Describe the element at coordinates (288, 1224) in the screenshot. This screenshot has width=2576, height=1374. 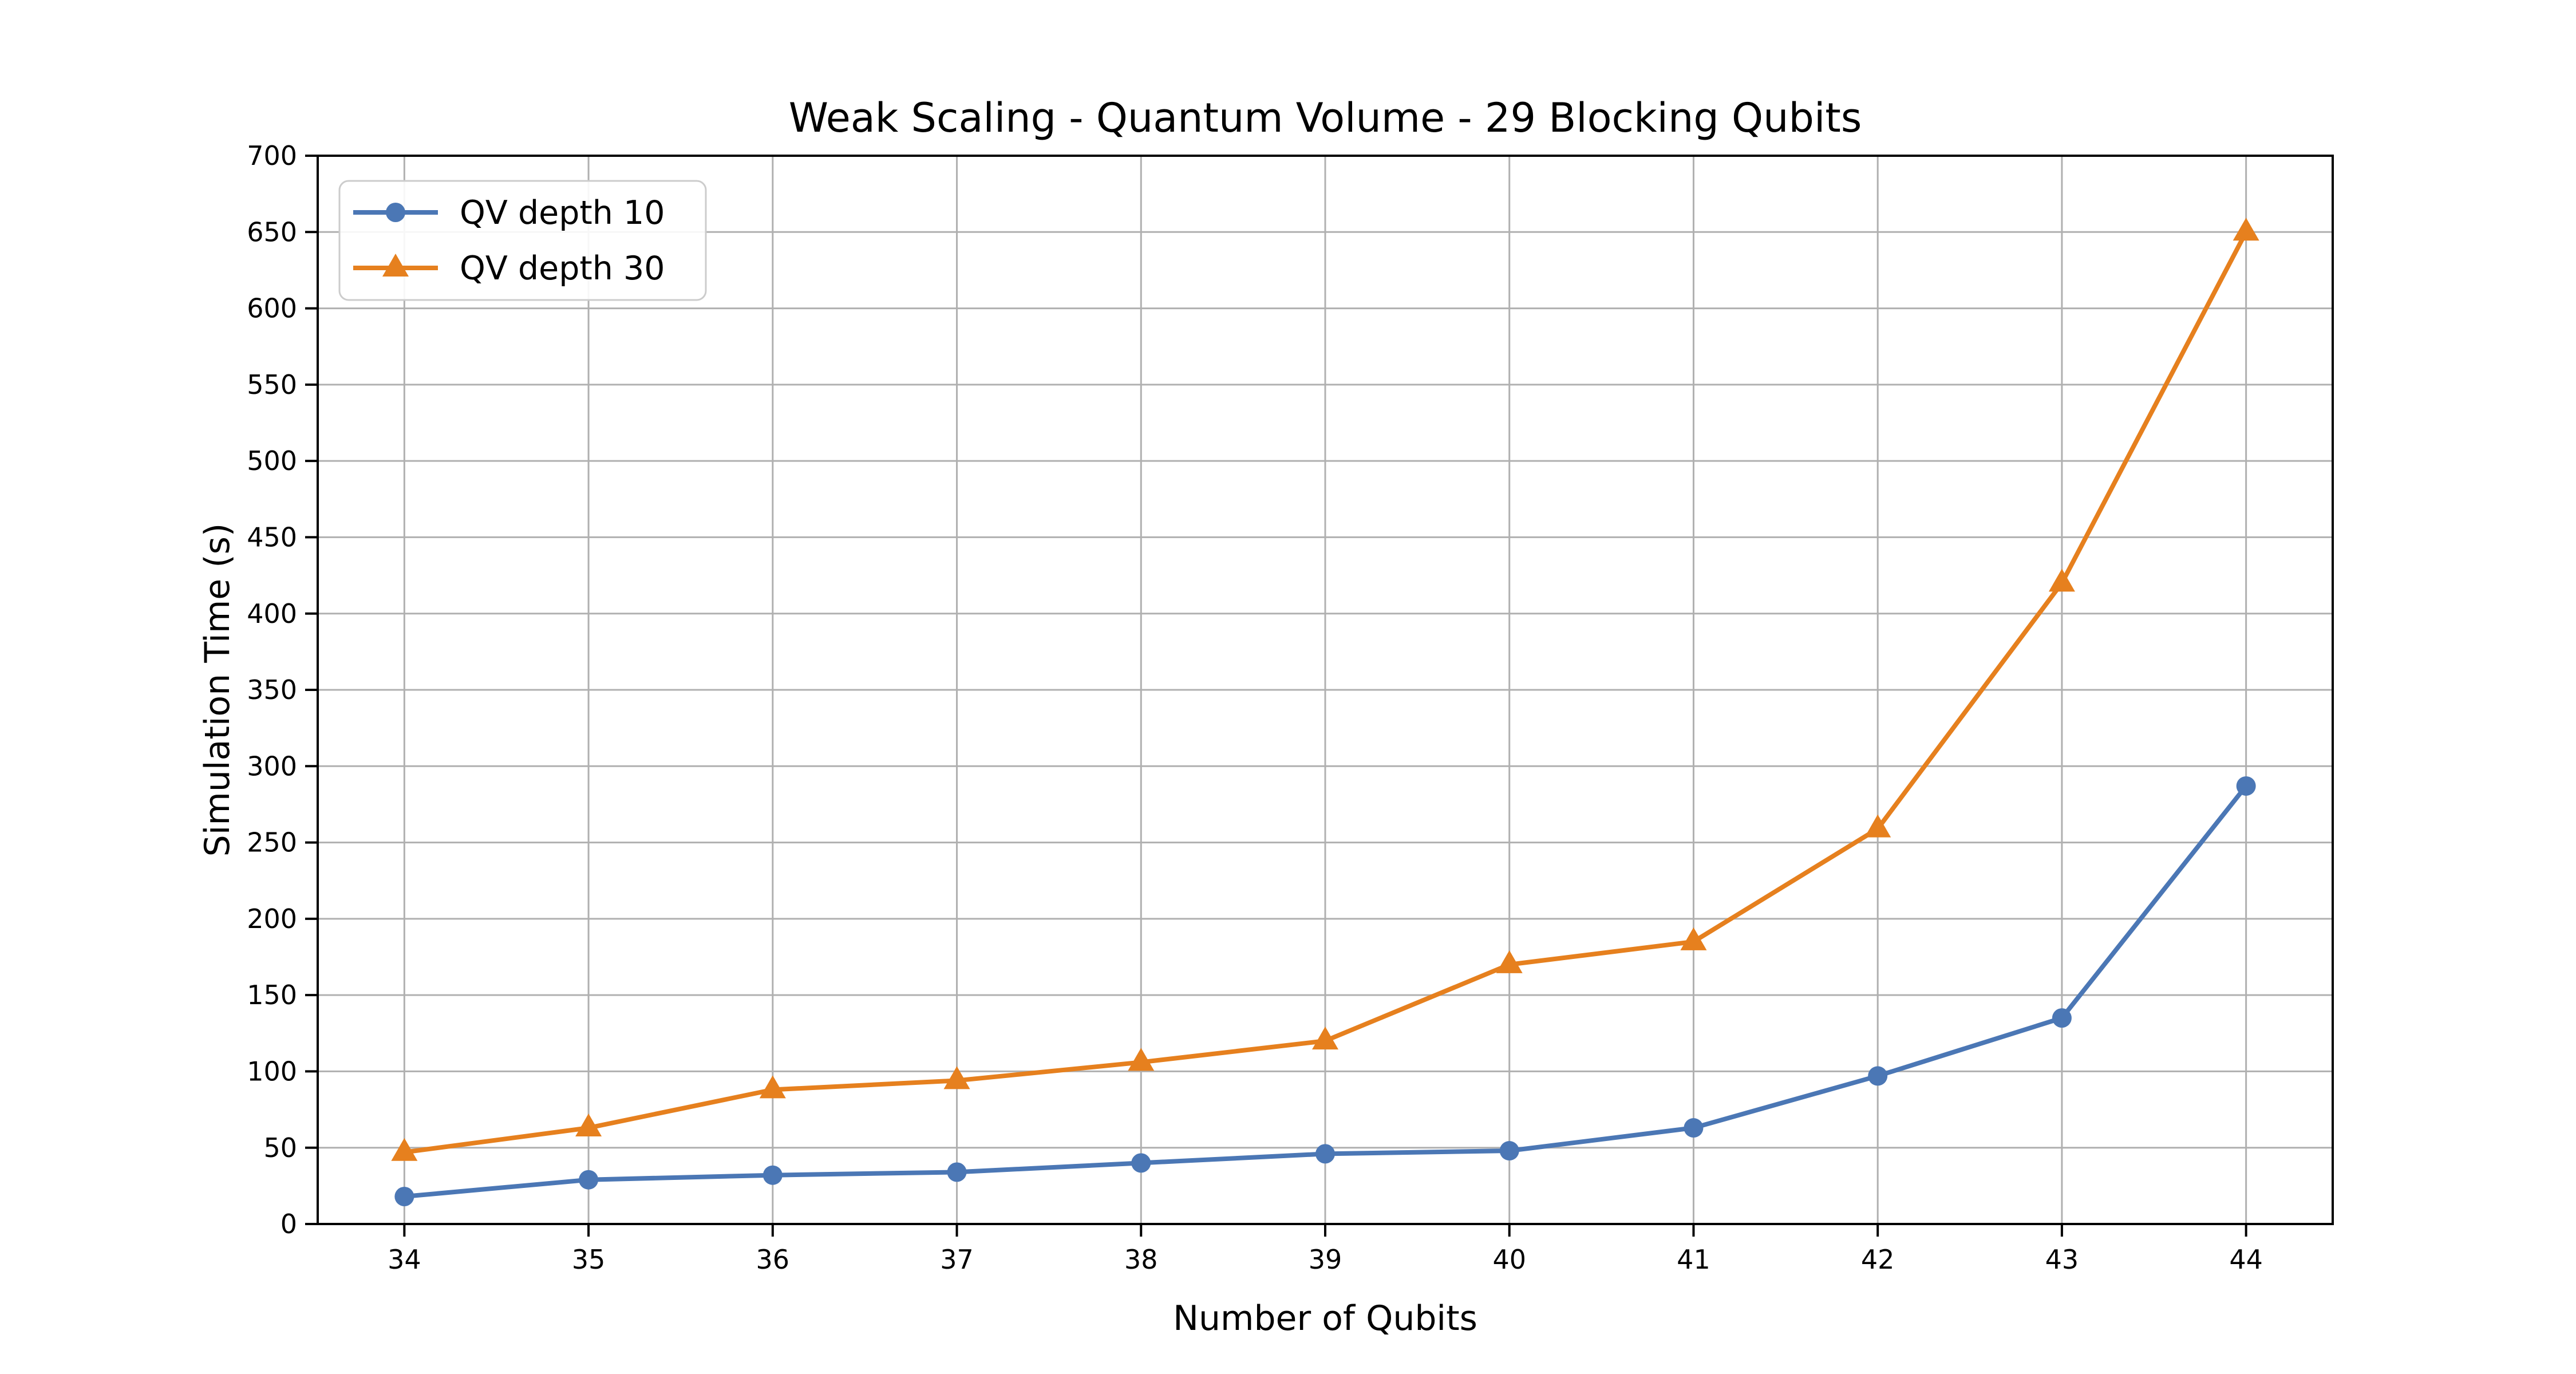
I see `y-tick-label-0: 0` at that location.